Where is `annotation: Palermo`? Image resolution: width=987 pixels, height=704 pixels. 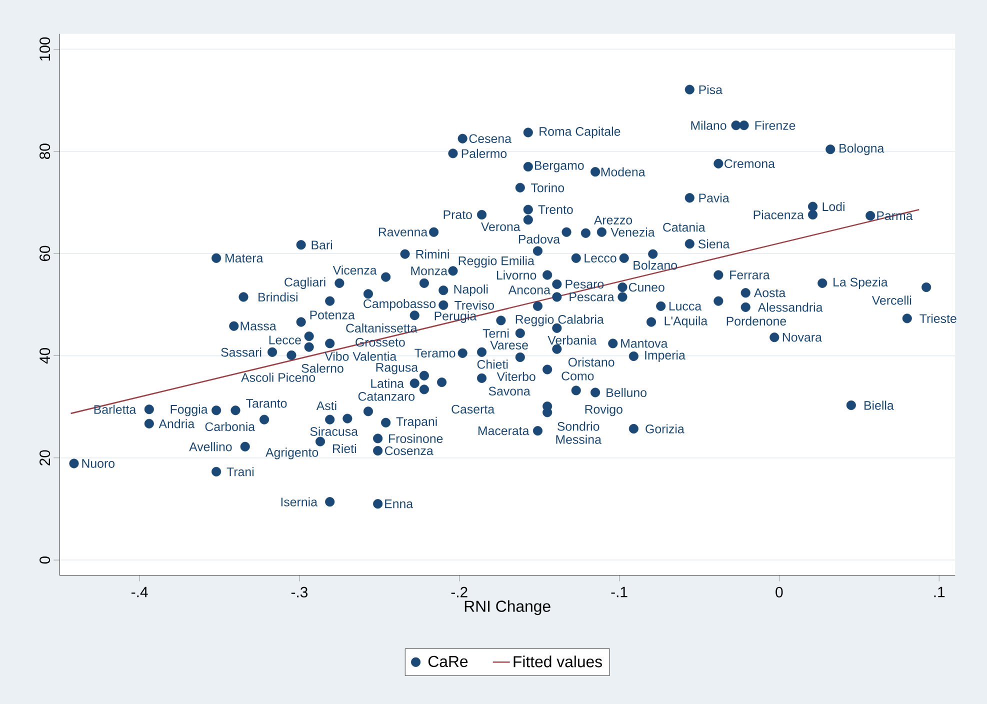 annotation: Palermo is located at coordinates (484, 153).